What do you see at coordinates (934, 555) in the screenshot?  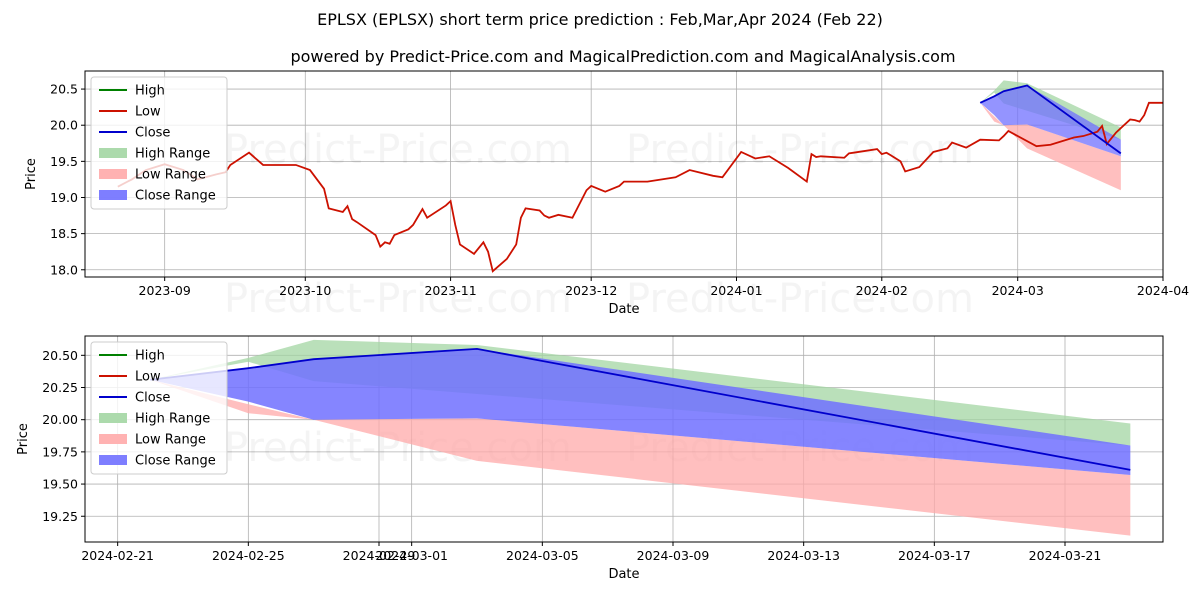 I see `x-tick-label: 2024-03-17` at bounding box center [934, 555].